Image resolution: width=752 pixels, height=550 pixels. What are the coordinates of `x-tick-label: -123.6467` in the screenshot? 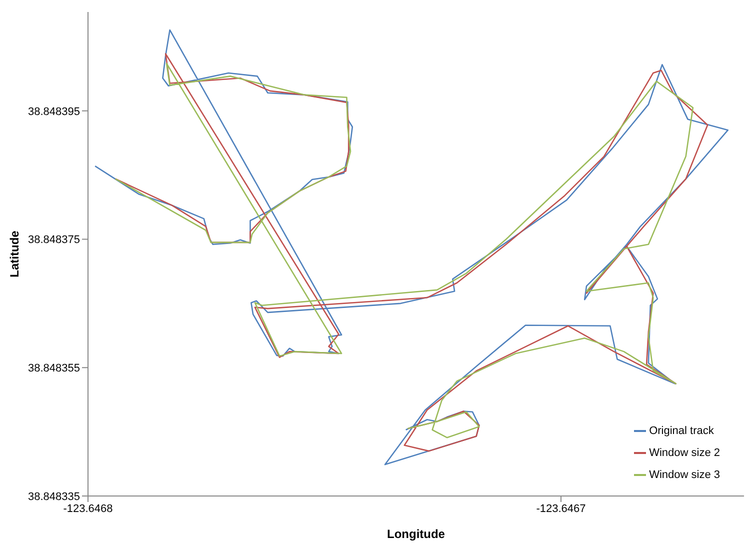 It's located at (561, 508).